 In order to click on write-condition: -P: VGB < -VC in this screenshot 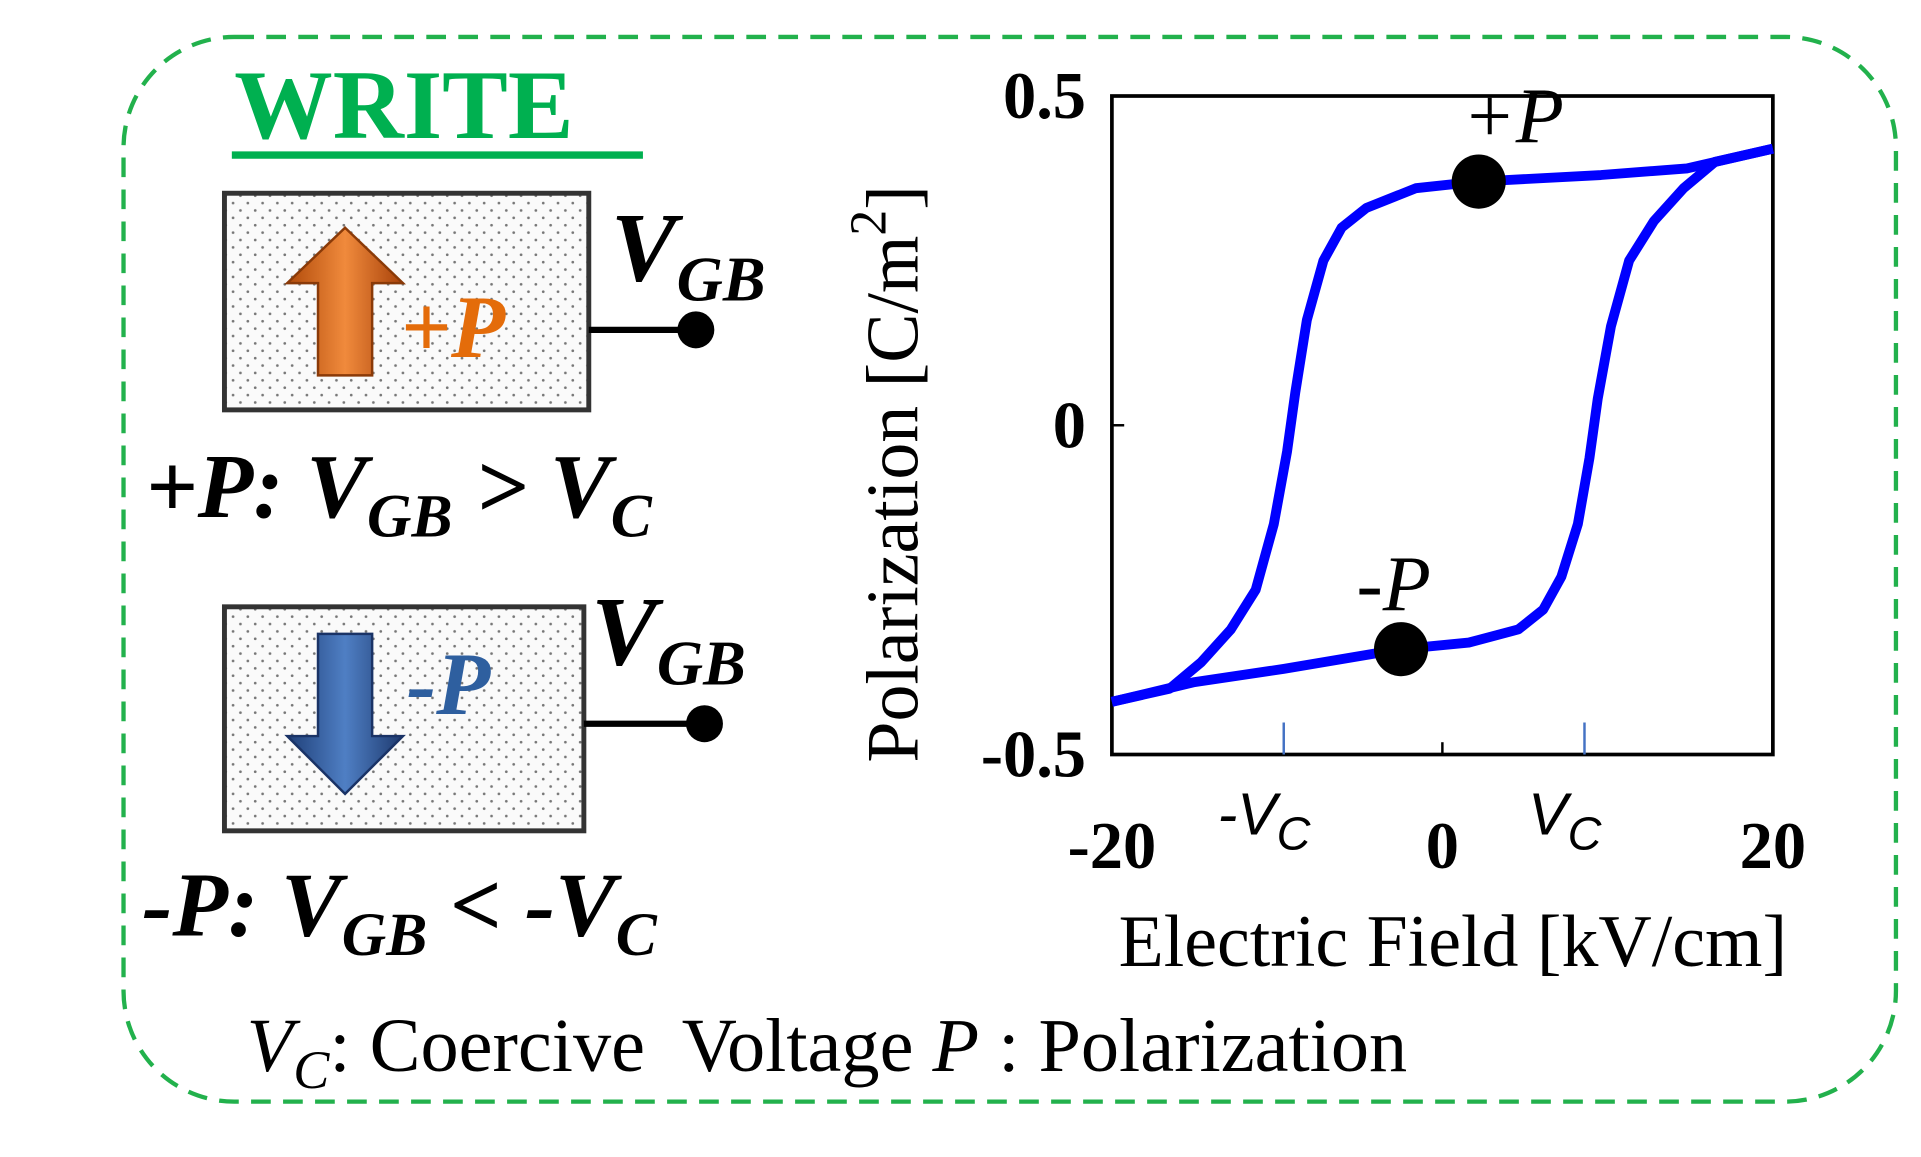, I will do `click(400, 911)`.